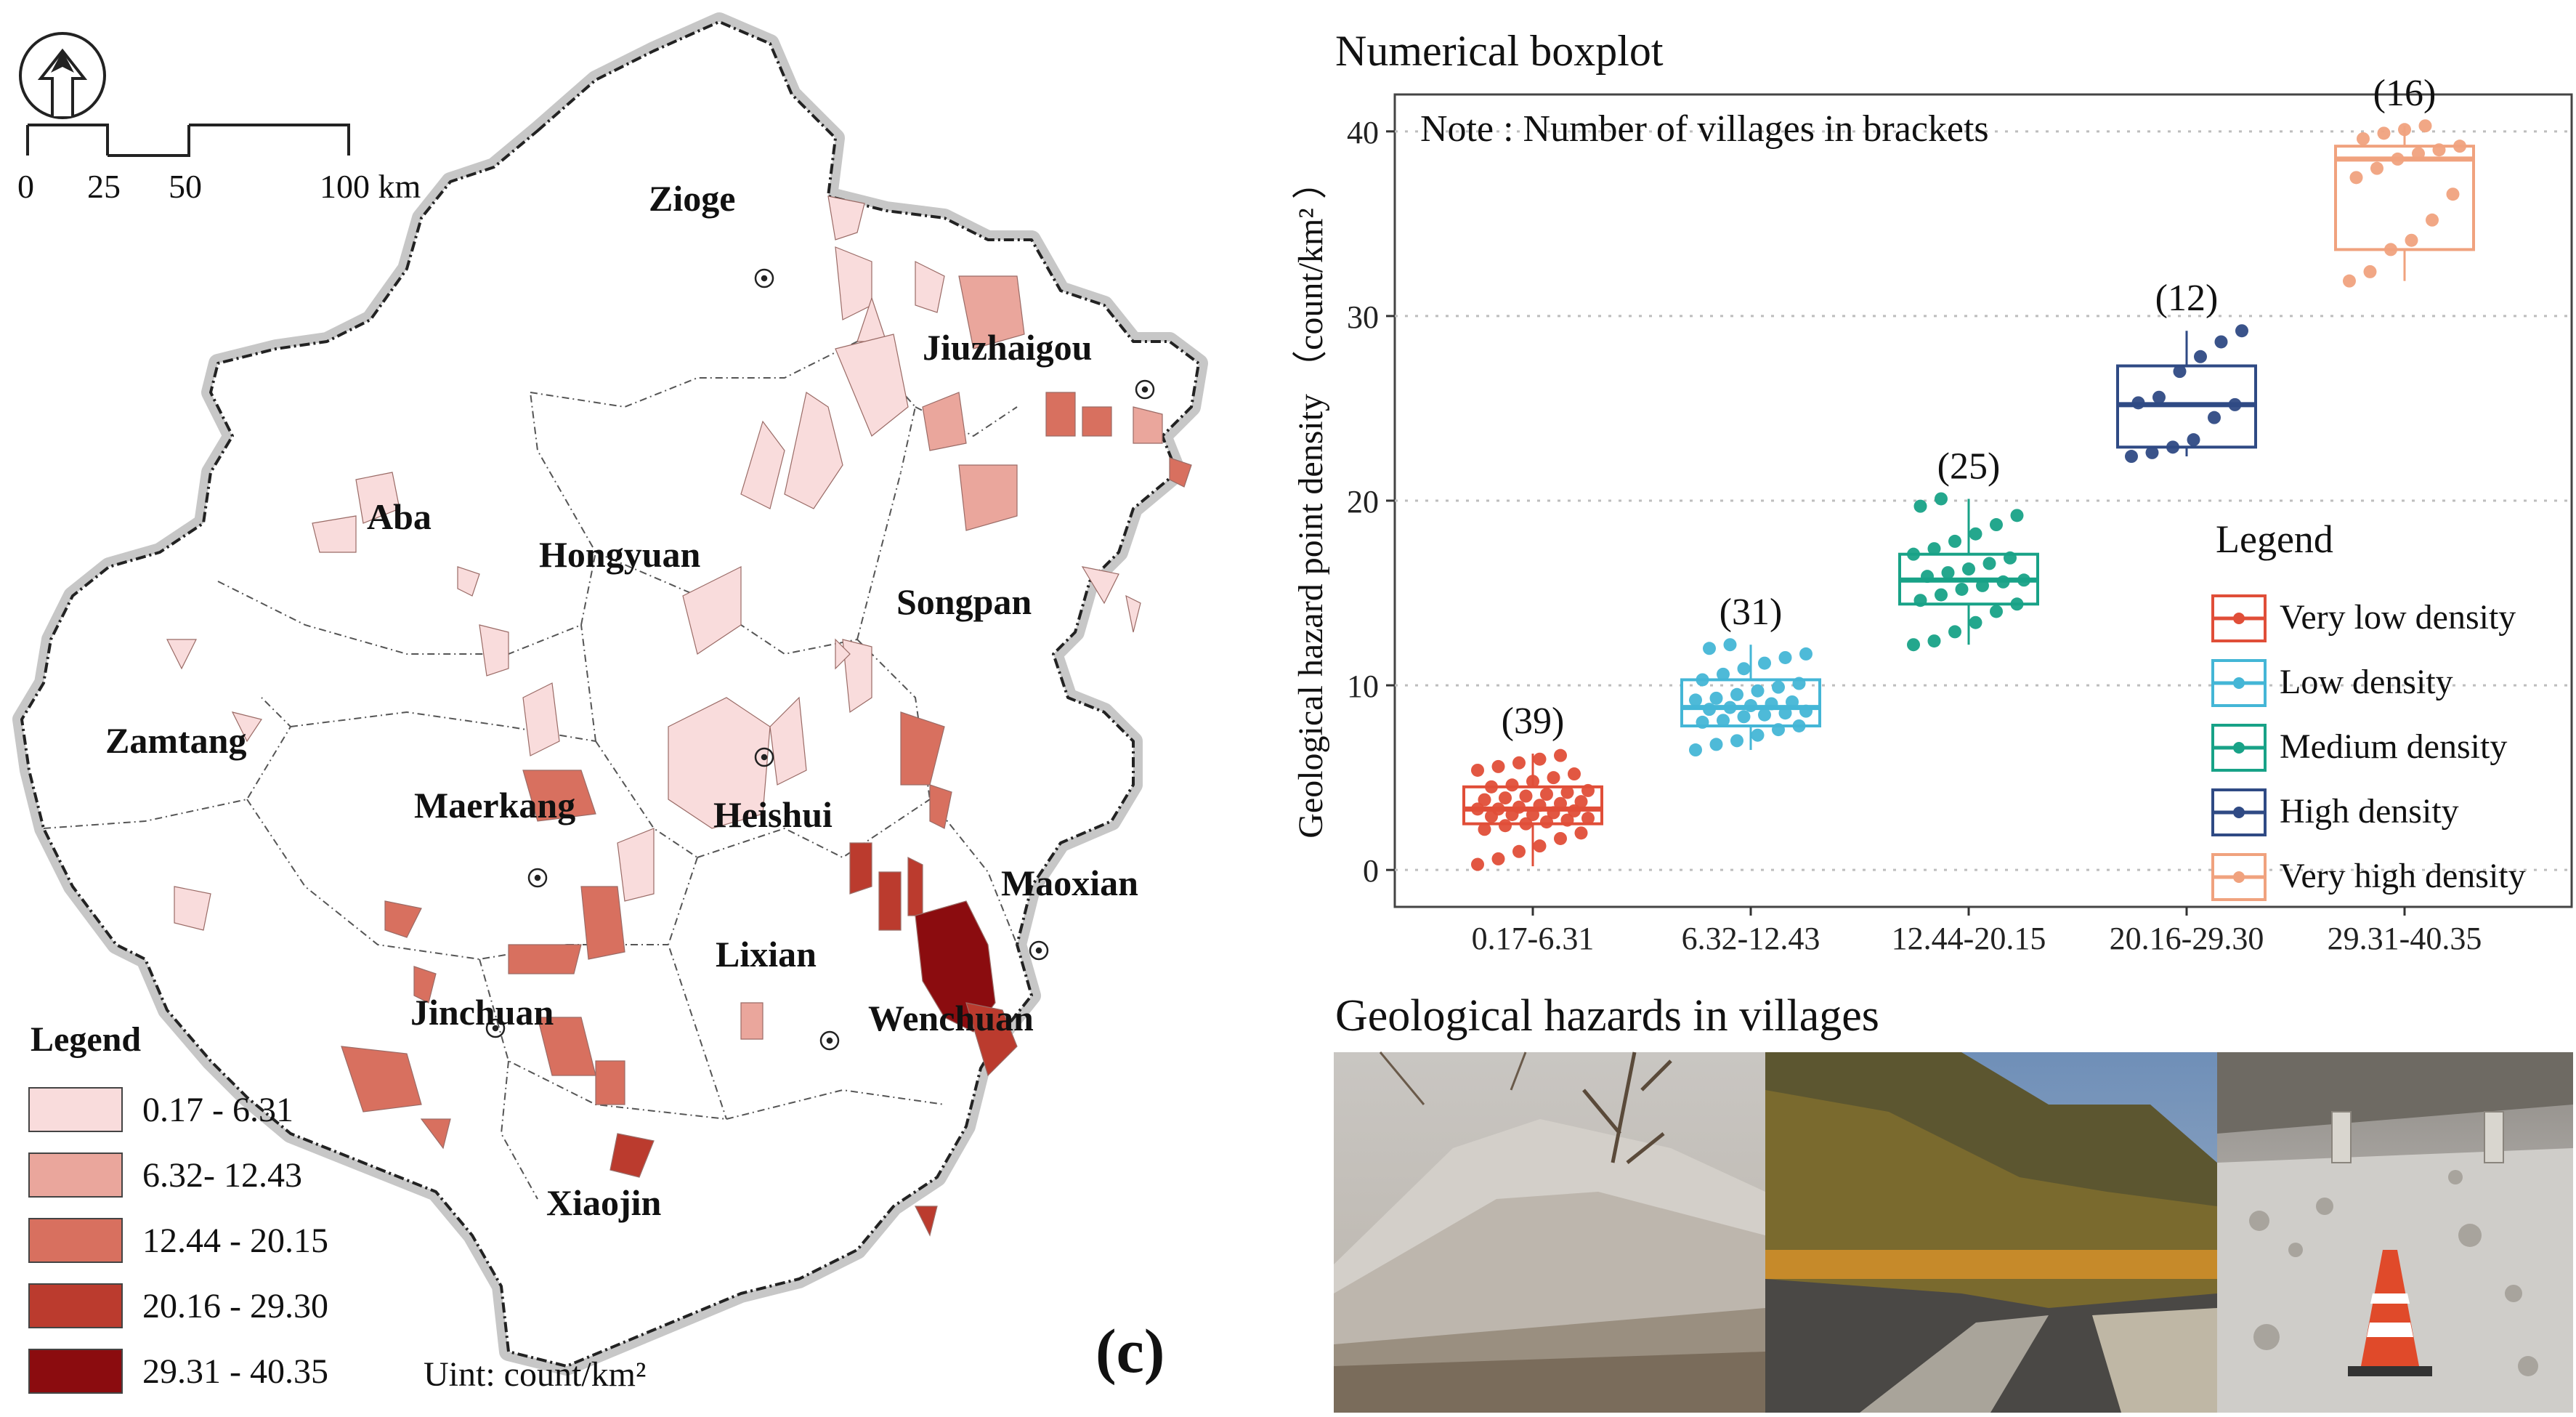 Image resolution: width=2576 pixels, height=1417 pixels. Describe the element at coordinates (75, 1240) in the screenshot. I see `map-legend-swatch` at that location.